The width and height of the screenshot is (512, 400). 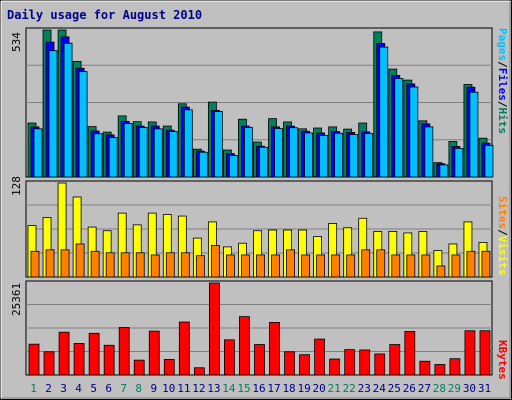 I want to click on day-label-20: 20, so click(x=319, y=388).